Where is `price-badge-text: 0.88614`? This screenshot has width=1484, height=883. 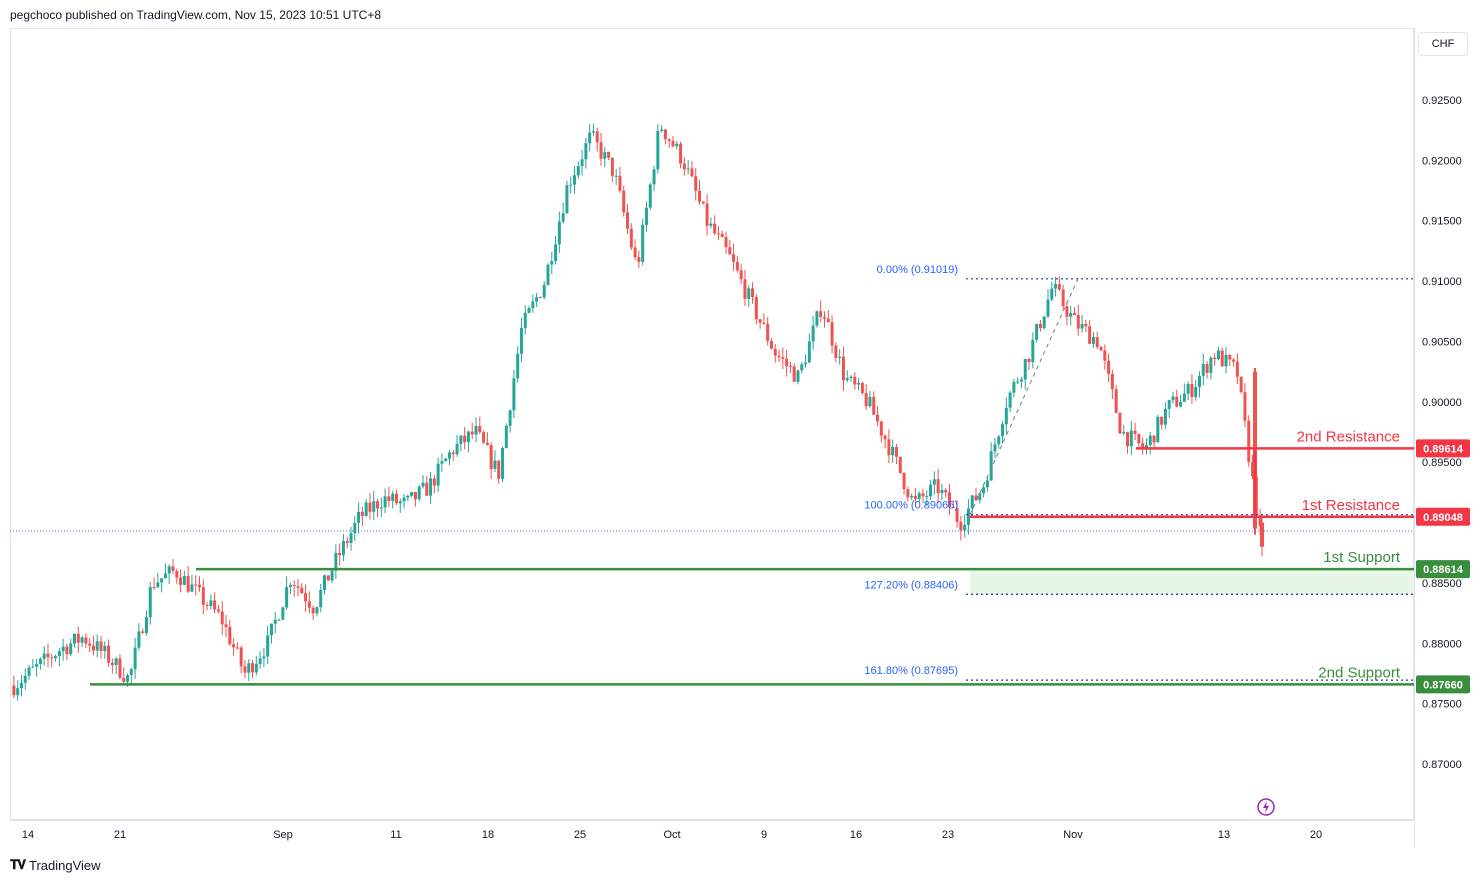
price-badge-text: 0.88614 is located at coordinates (1443, 570).